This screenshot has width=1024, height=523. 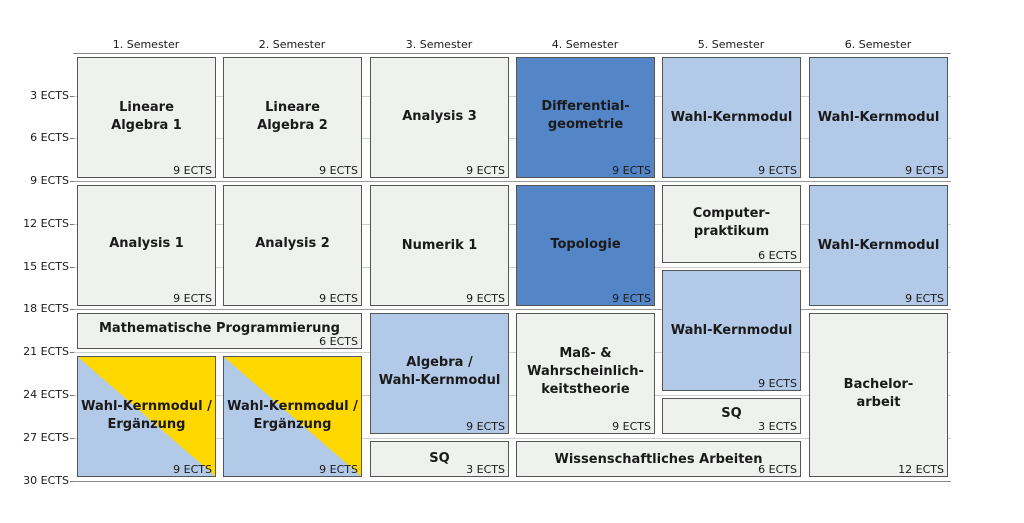 What do you see at coordinates (512, 53) in the screenshot?
I see `header-rule` at bounding box center [512, 53].